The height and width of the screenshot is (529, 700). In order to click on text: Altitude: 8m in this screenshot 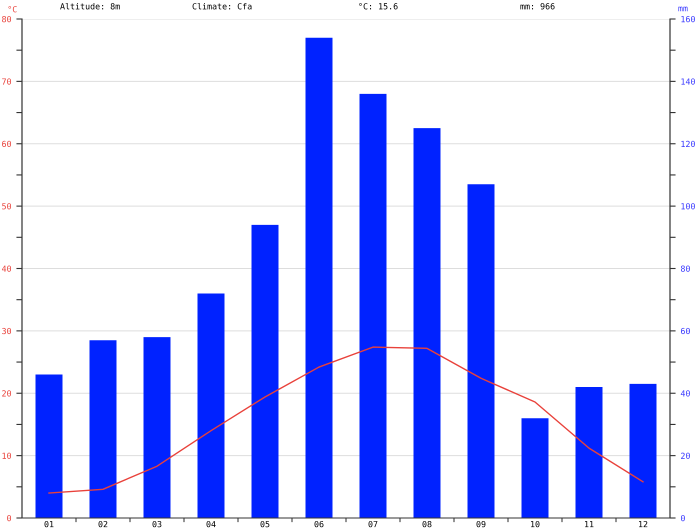, I will do `click(90, 6)`.